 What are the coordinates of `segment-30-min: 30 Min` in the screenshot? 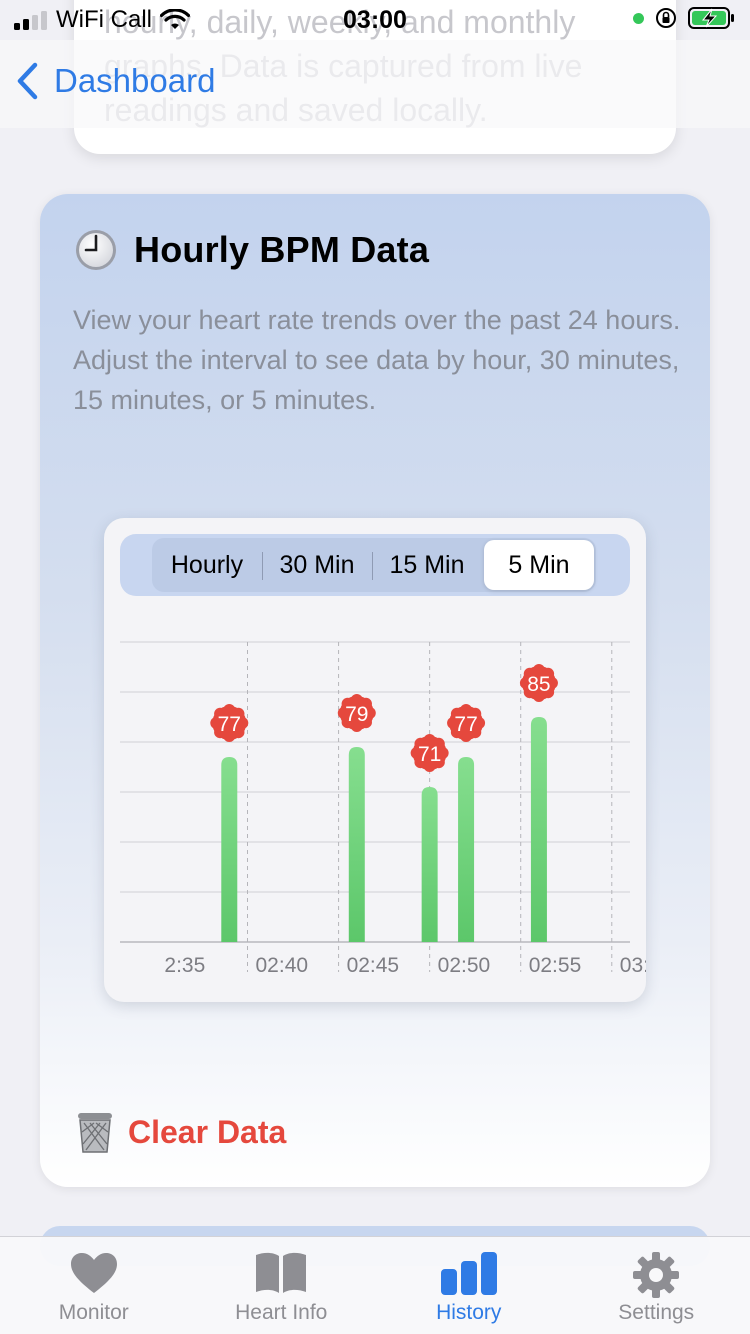 It's located at (317, 565).